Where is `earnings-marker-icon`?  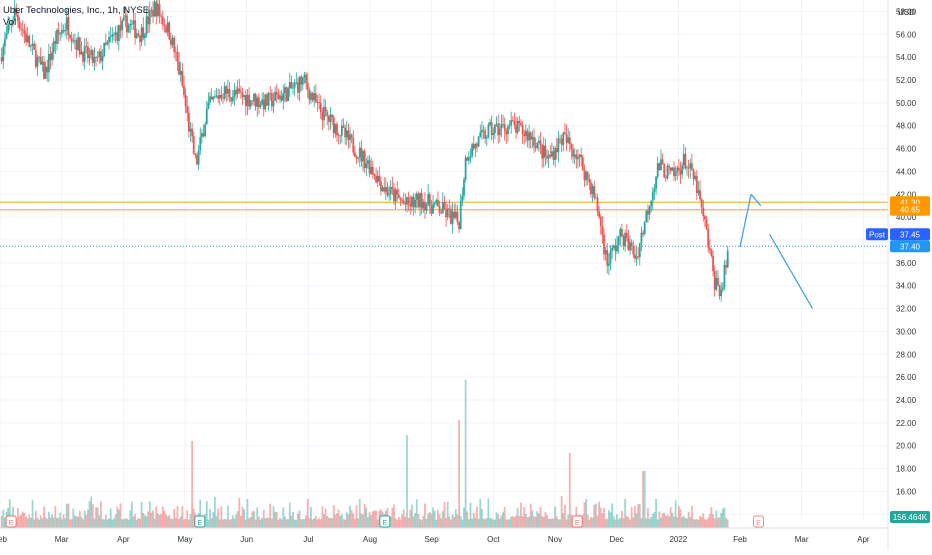
earnings-marker-icon is located at coordinates (758, 521).